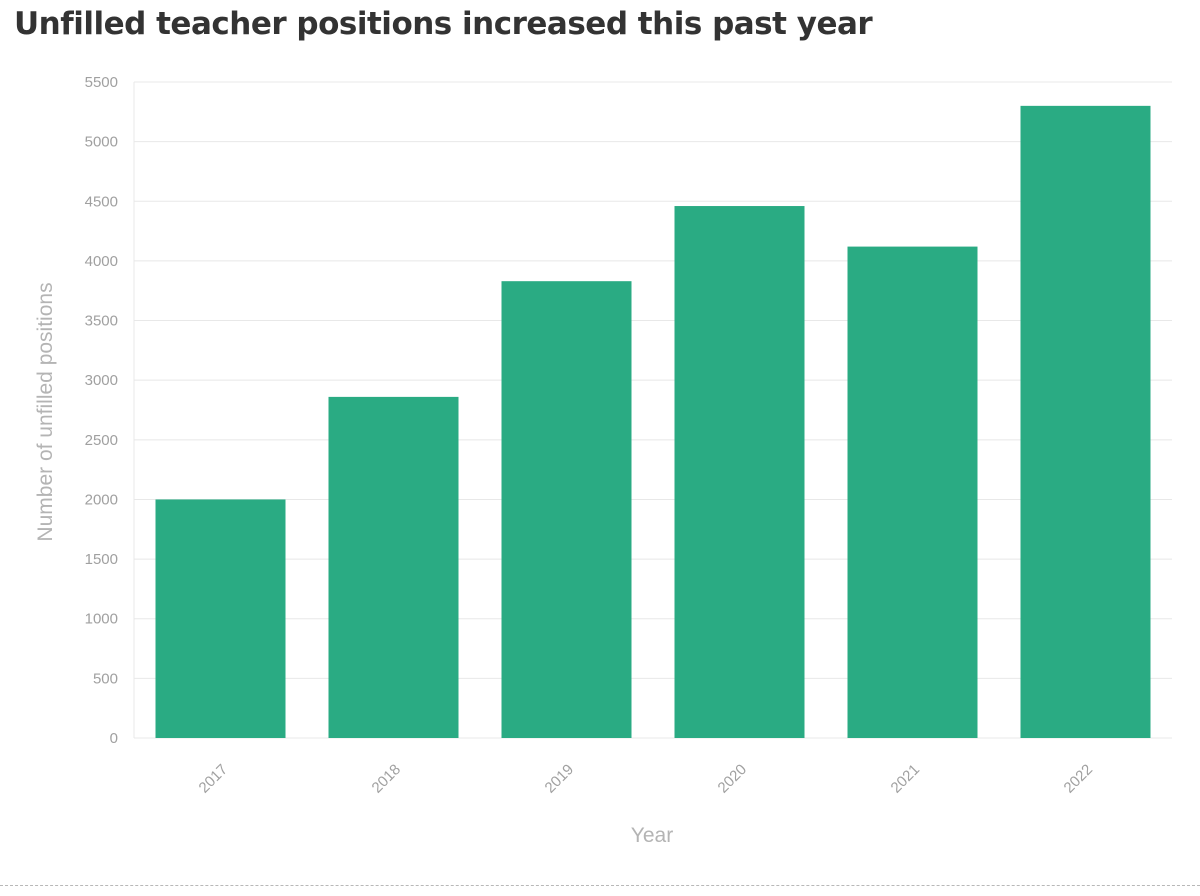 The image size is (1200, 896). Describe the element at coordinates (101, 201) in the screenshot. I see `y-tick-label: 4500` at that location.